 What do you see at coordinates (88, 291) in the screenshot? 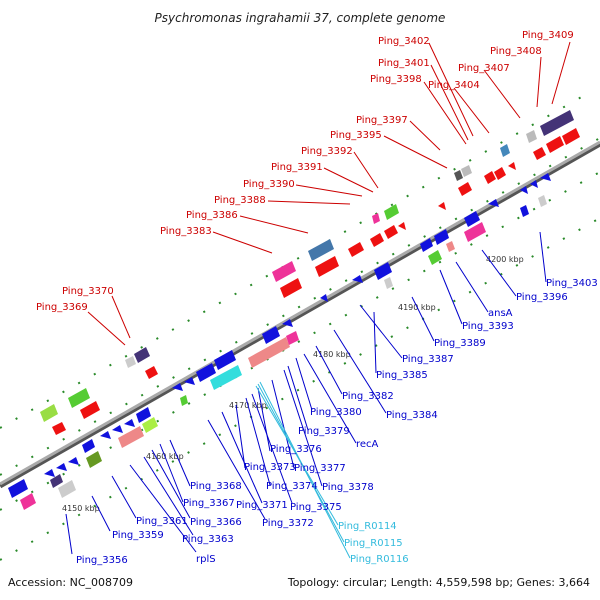
I see `gene-label: Ping_3370` at bounding box center [88, 291].